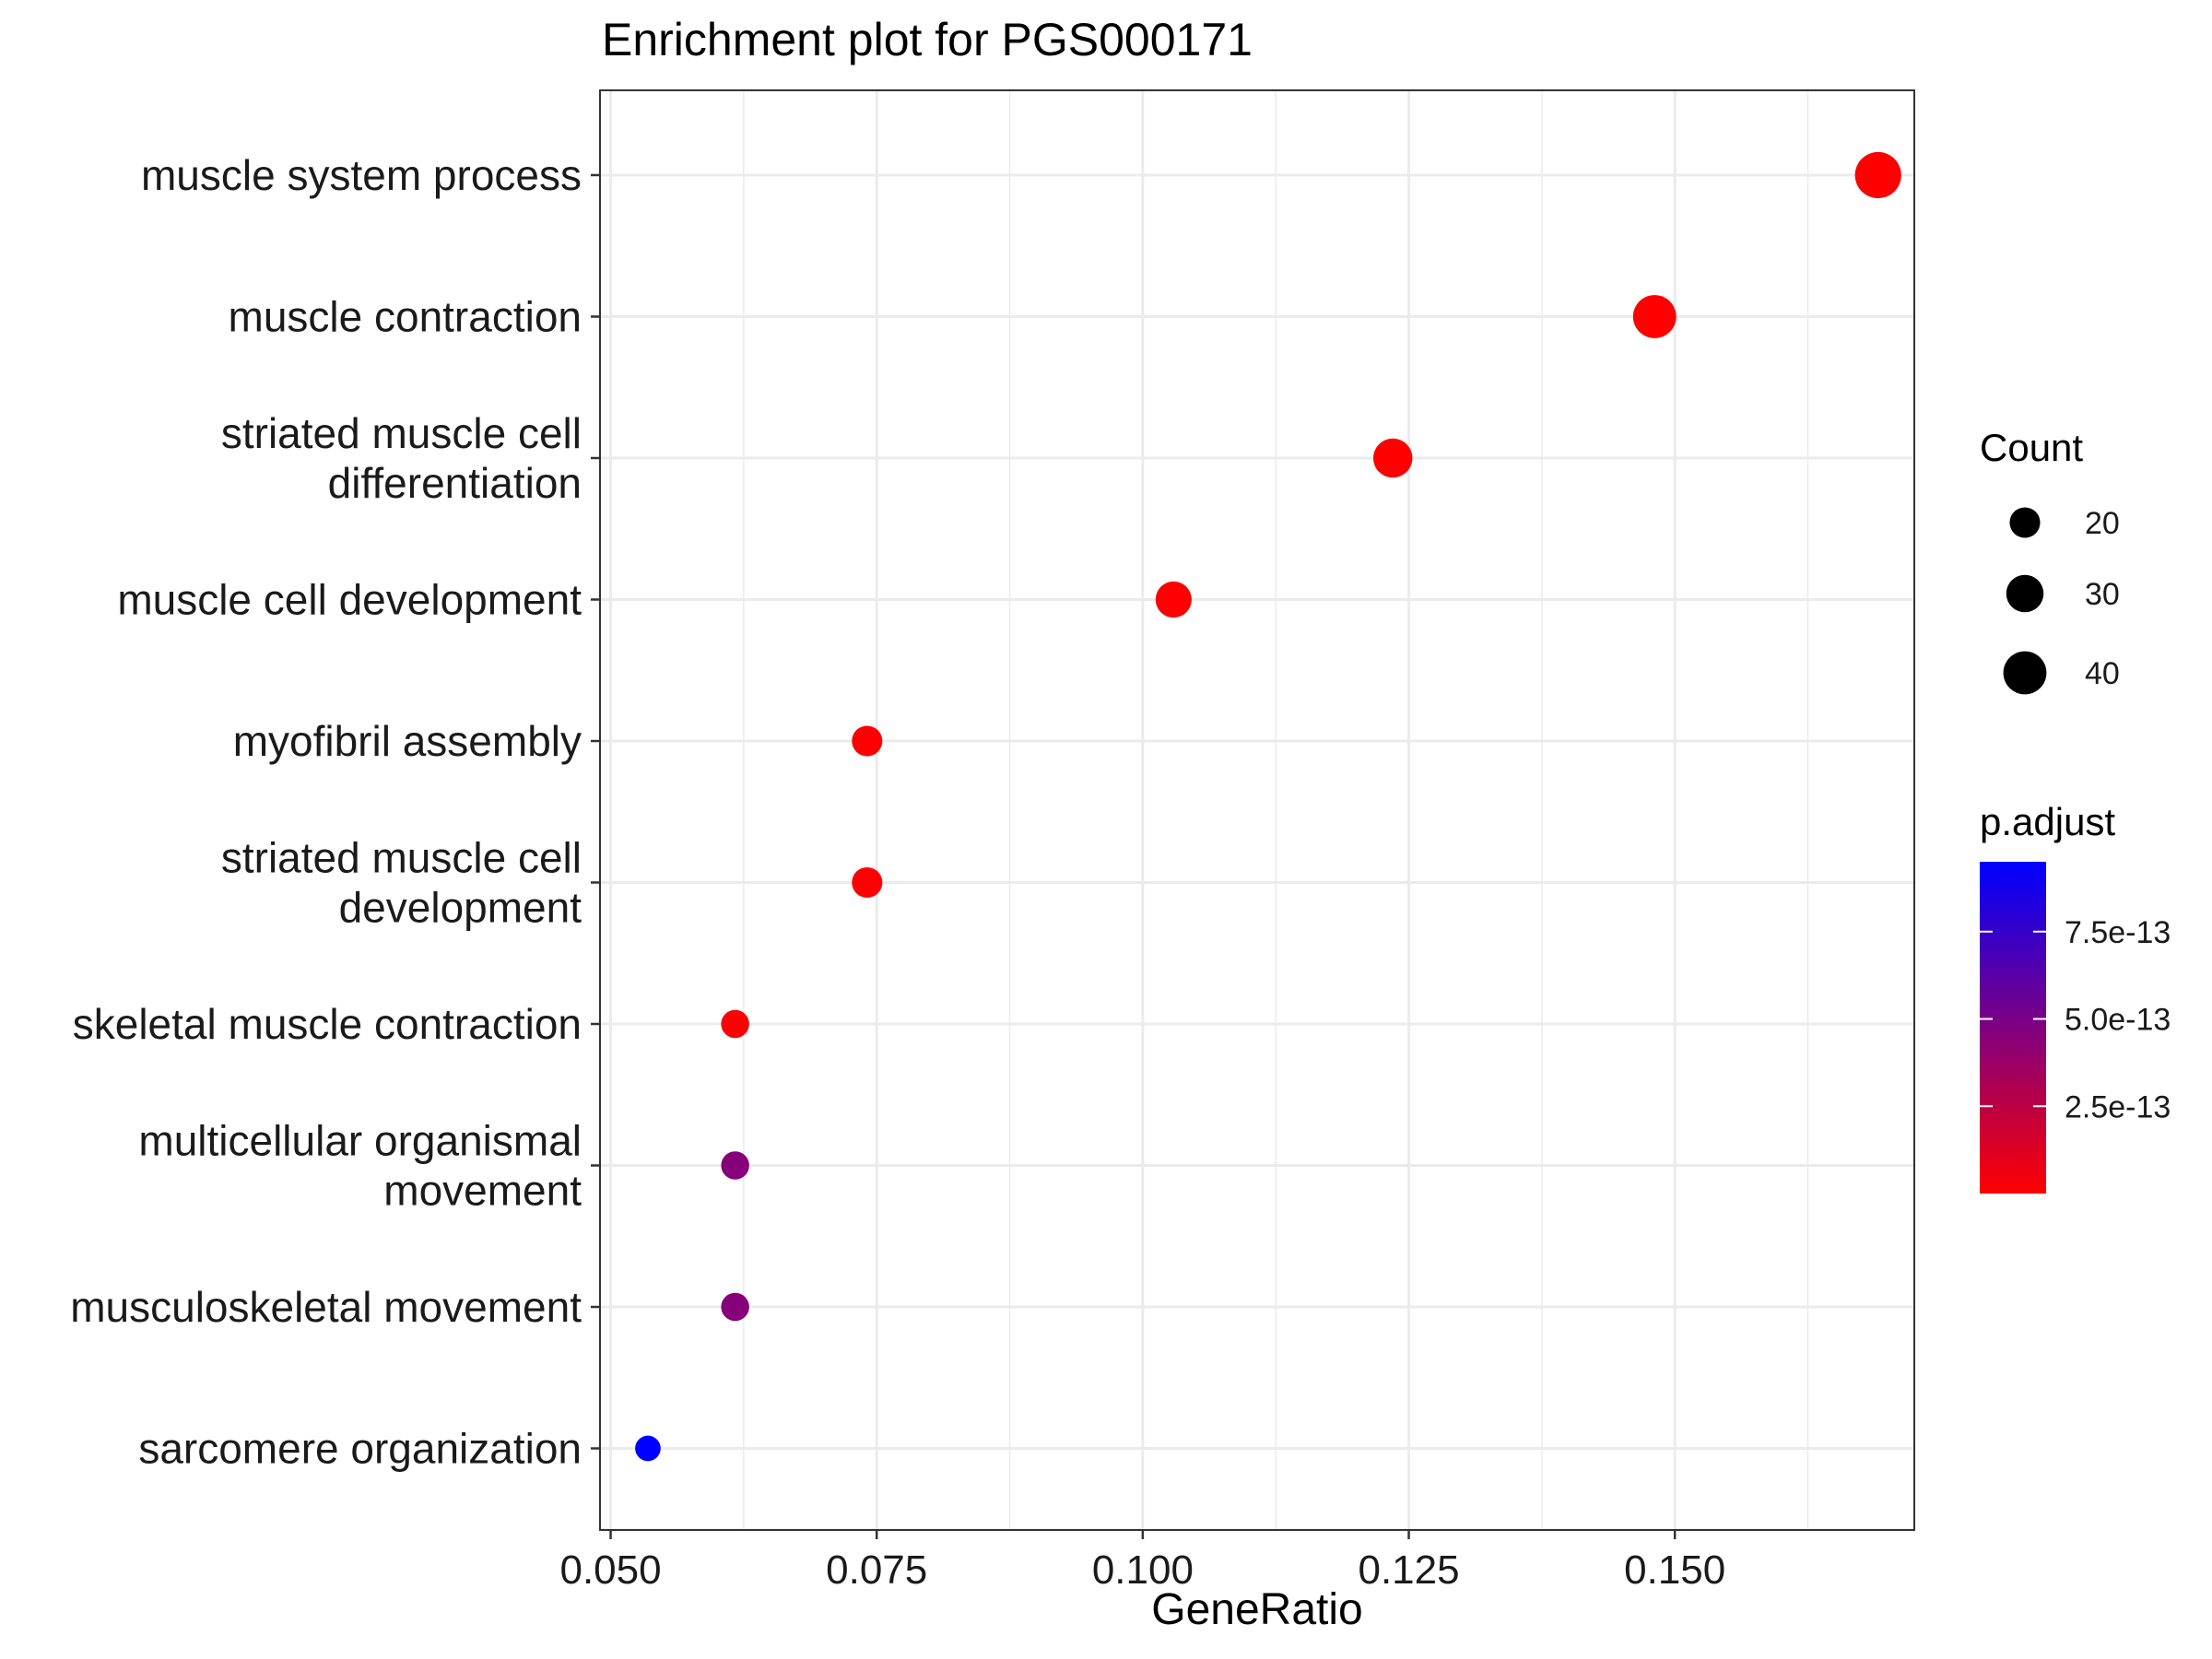 This screenshot has width=2212, height=1659. I want to click on size-legend: Count 20 30 40, so click(2050, 560).